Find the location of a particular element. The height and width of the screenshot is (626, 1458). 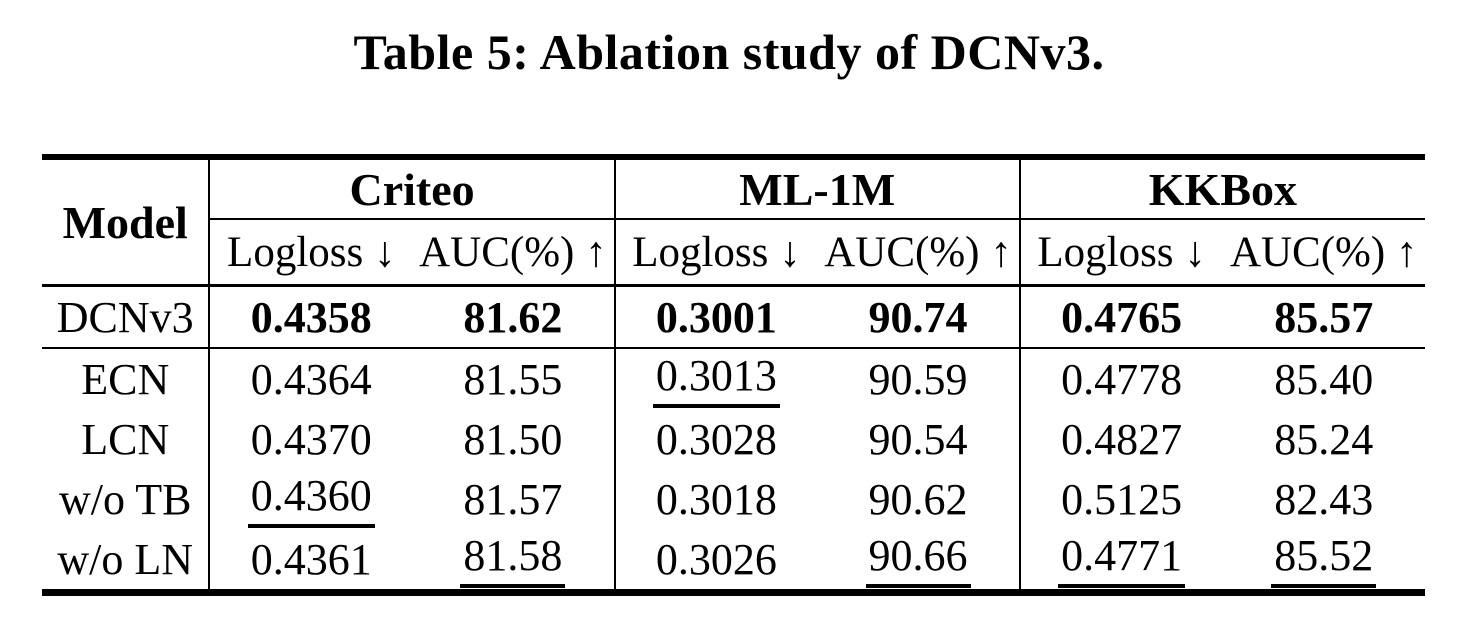

value-cell: 81.57 is located at coordinates (514, 499).